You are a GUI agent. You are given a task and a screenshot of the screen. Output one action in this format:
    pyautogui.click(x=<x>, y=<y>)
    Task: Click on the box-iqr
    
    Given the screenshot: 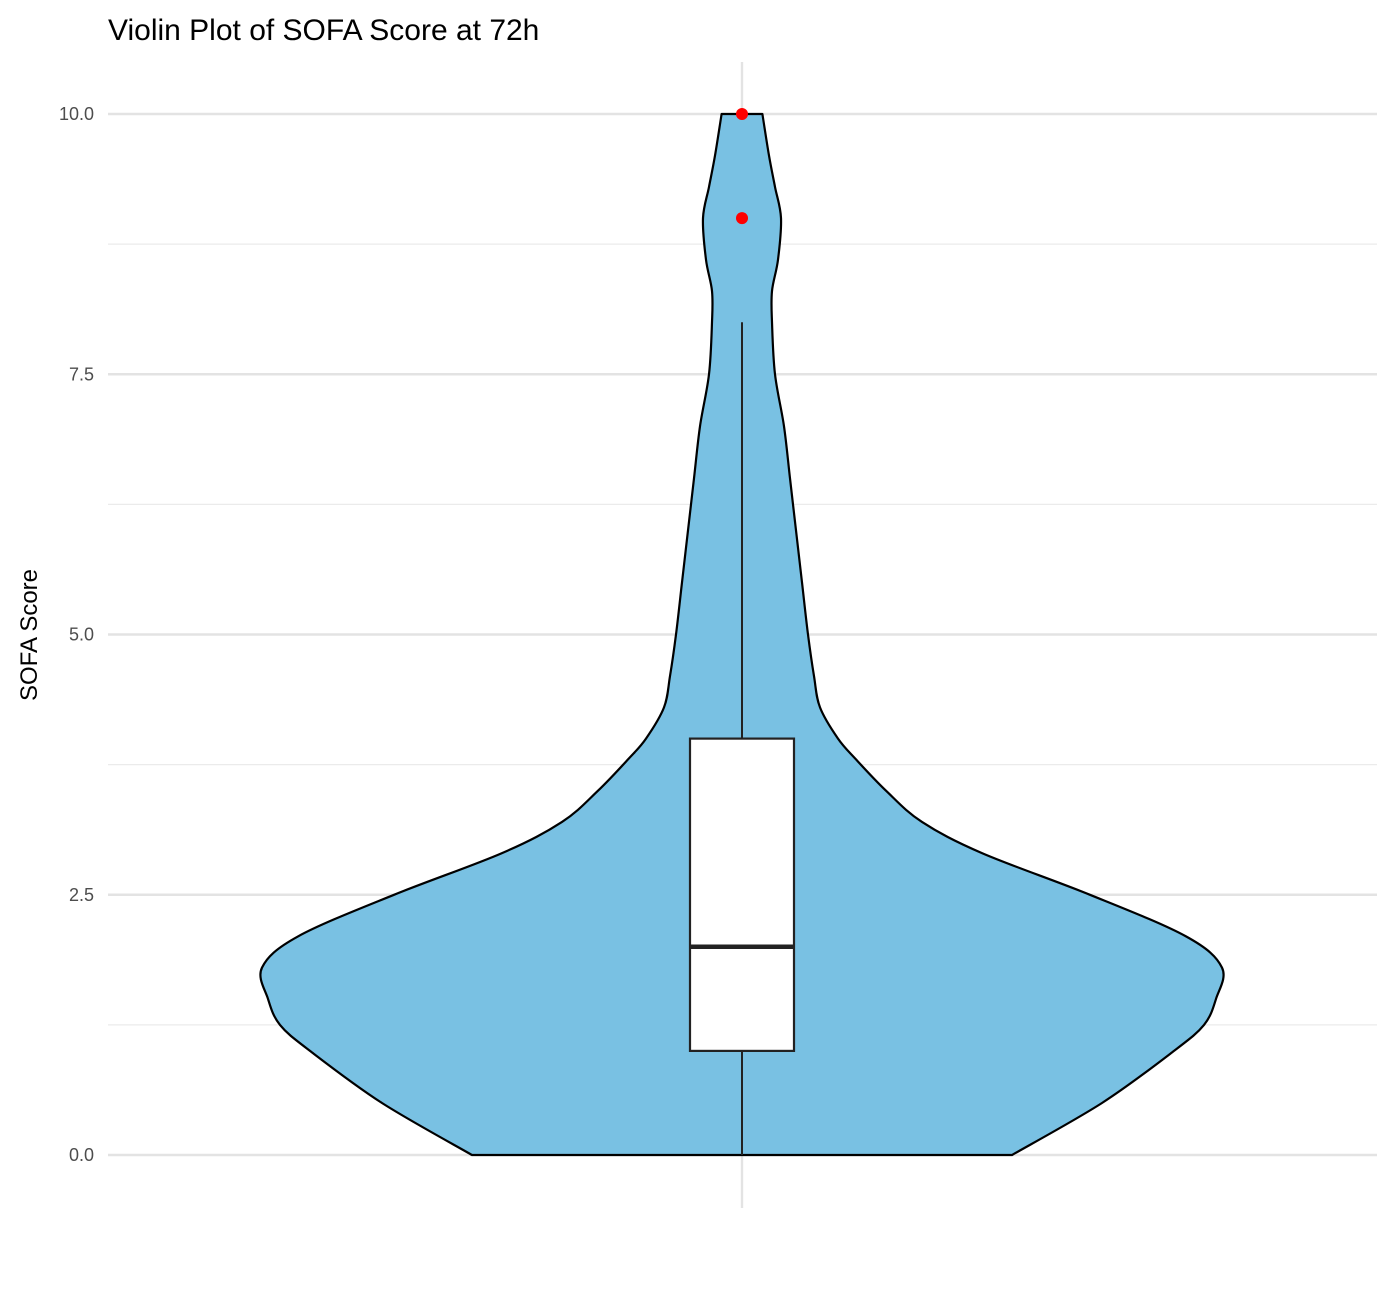 What is the action you would take?
    pyautogui.click(x=742, y=894)
    